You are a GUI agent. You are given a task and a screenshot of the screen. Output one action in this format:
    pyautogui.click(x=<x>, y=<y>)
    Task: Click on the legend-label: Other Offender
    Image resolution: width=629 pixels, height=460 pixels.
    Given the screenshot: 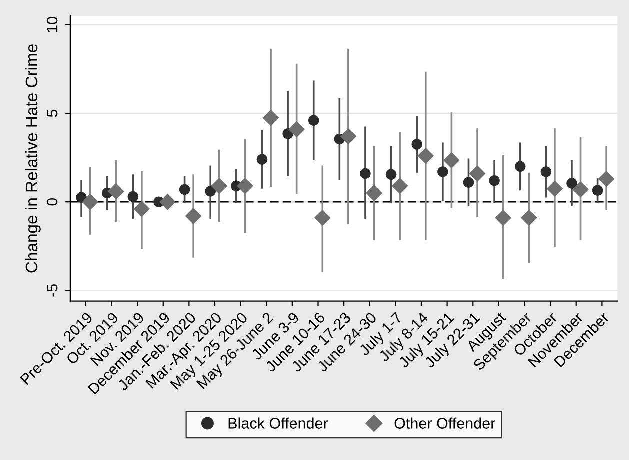 What is the action you would take?
    pyautogui.click(x=445, y=423)
    